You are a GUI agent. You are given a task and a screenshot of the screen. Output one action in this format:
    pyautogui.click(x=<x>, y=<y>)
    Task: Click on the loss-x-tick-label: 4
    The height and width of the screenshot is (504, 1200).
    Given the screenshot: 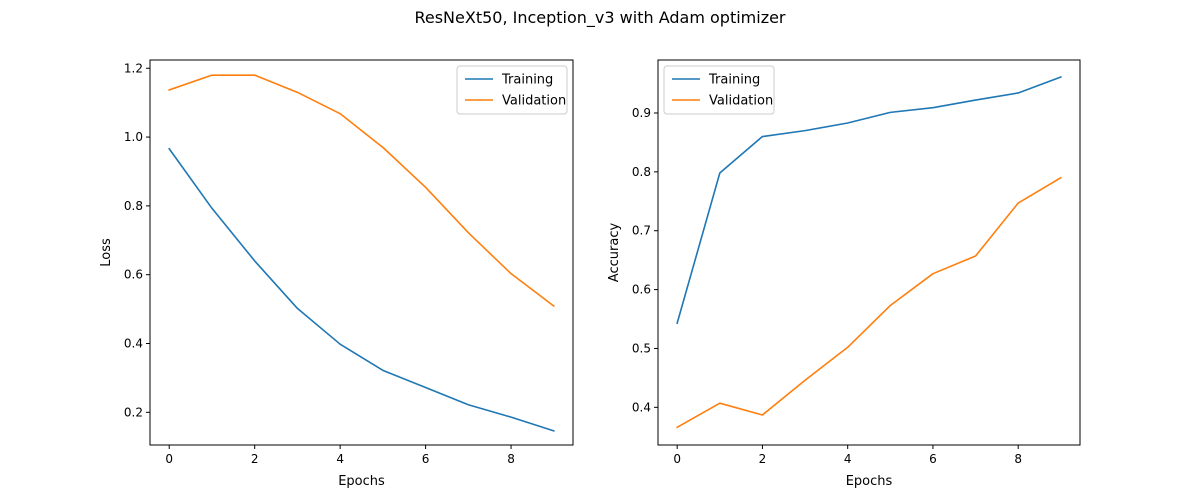 What is the action you would take?
    pyautogui.click(x=340, y=459)
    